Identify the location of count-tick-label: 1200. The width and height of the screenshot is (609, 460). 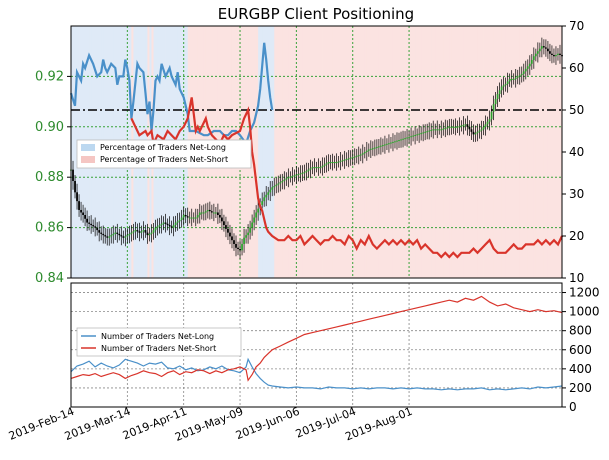
(584, 293).